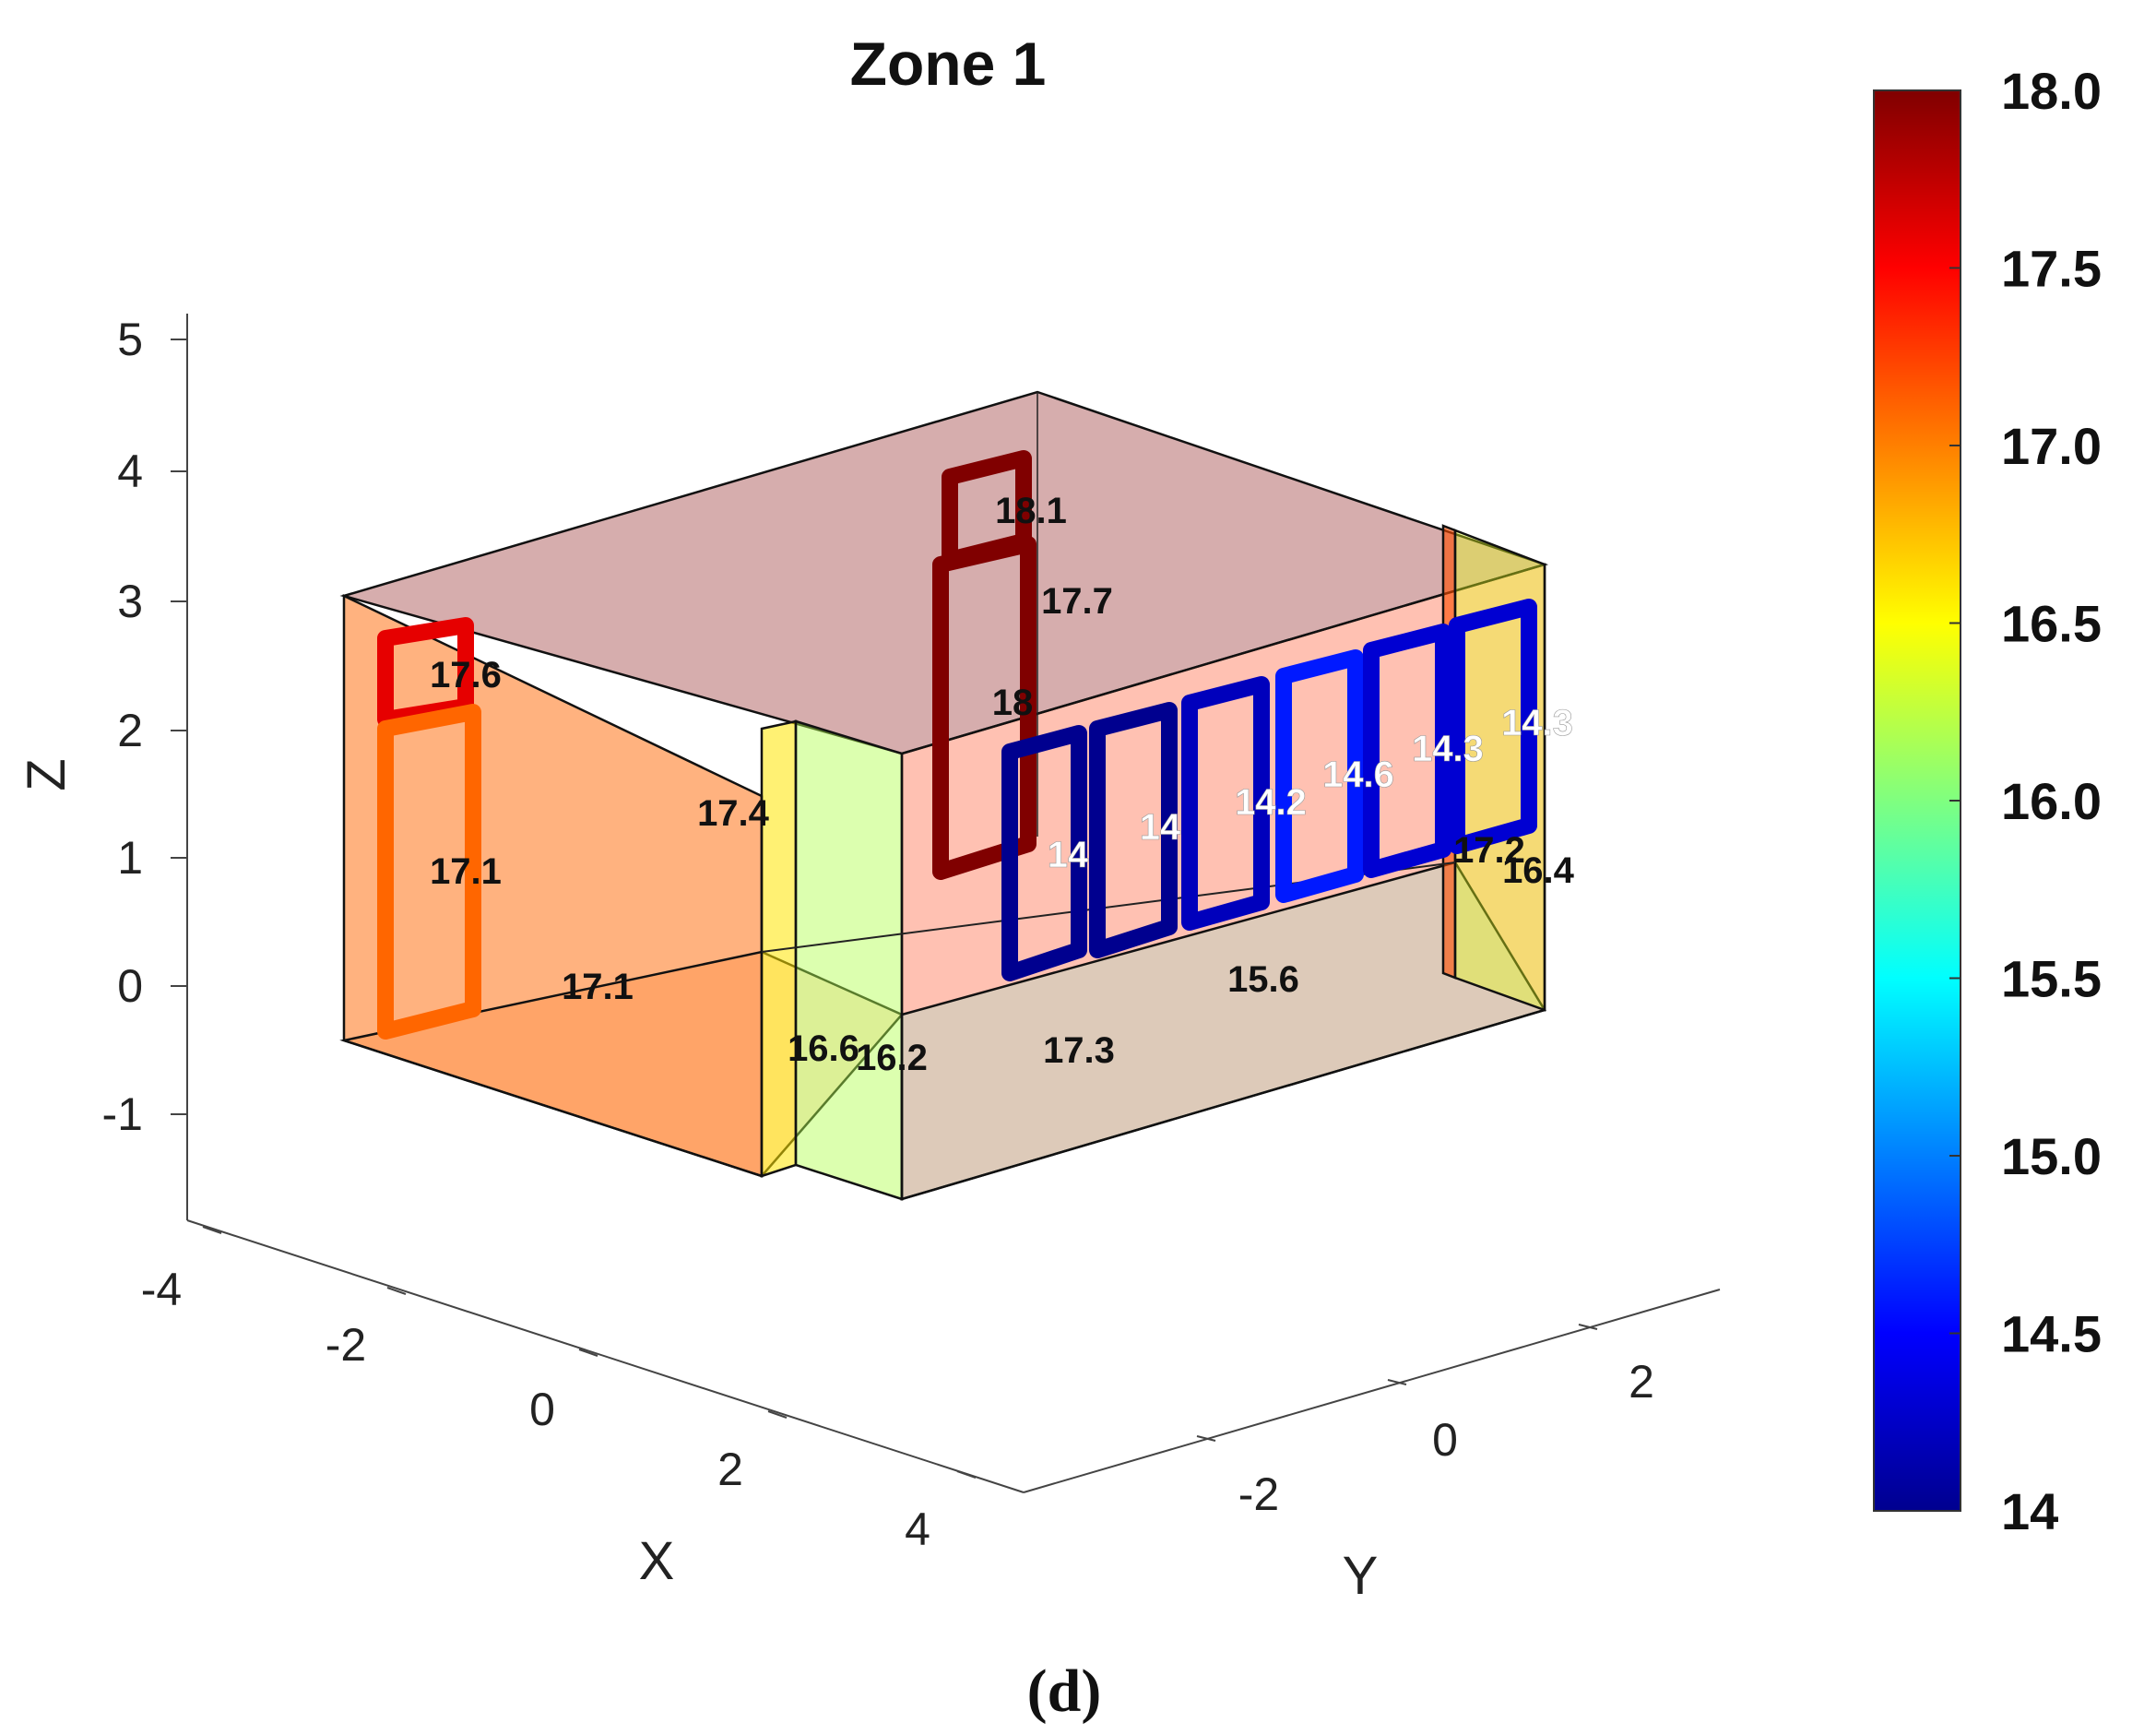 Image resolution: width=2156 pixels, height=1735 pixels. Describe the element at coordinates (1258, 1494) in the screenshot. I see `y-tick-label: -2` at that location.